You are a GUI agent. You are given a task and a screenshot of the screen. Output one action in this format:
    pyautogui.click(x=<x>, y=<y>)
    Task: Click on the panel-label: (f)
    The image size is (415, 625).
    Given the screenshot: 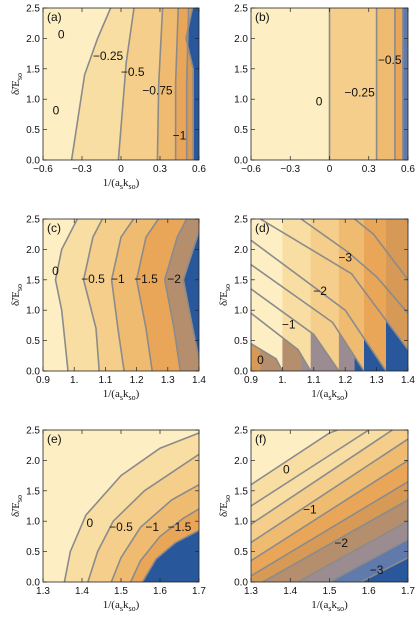 What is the action you would take?
    pyautogui.click(x=260, y=439)
    